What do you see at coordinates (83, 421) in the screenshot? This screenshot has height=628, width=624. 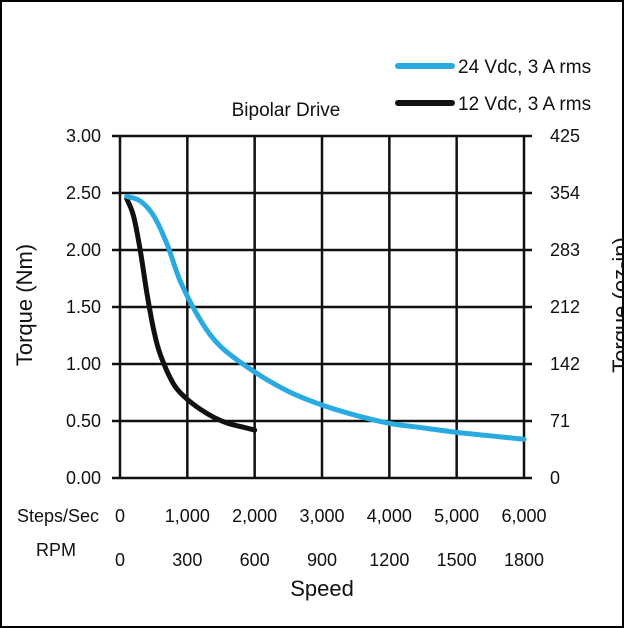 I see `y-tick-label: 0.50` at bounding box center [83, 421].